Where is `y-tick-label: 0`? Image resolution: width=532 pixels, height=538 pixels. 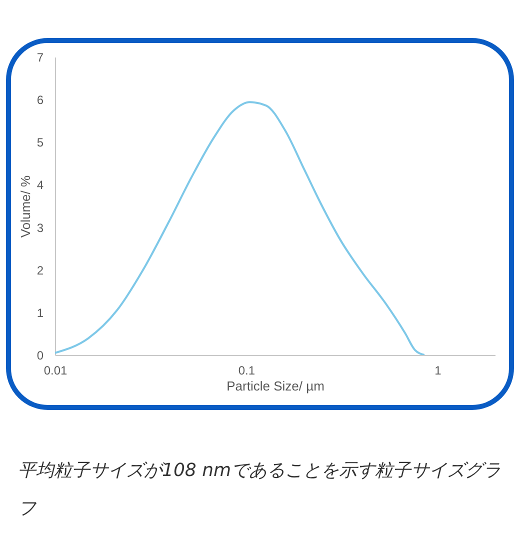
y-tick-label: 0 is located at coordinates (40, 355).